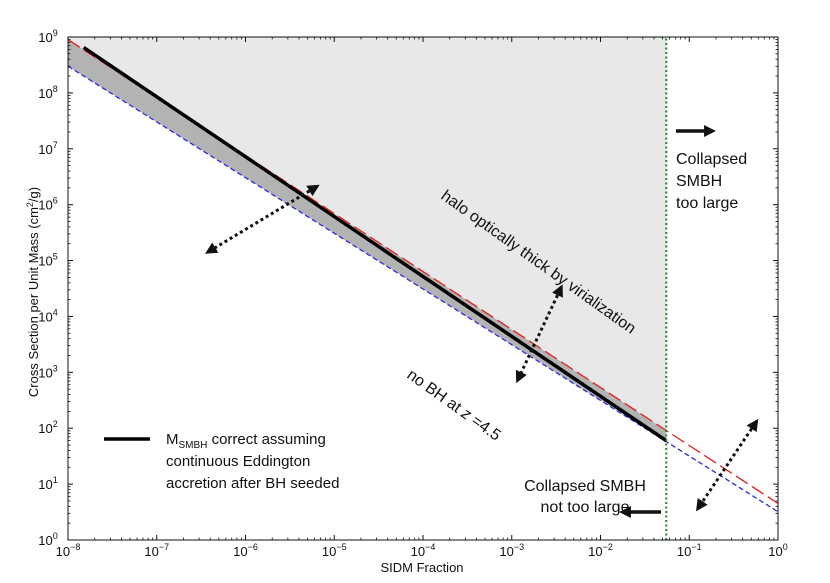  I want to click on y-tick-exponent: 5, so click(55, 257).